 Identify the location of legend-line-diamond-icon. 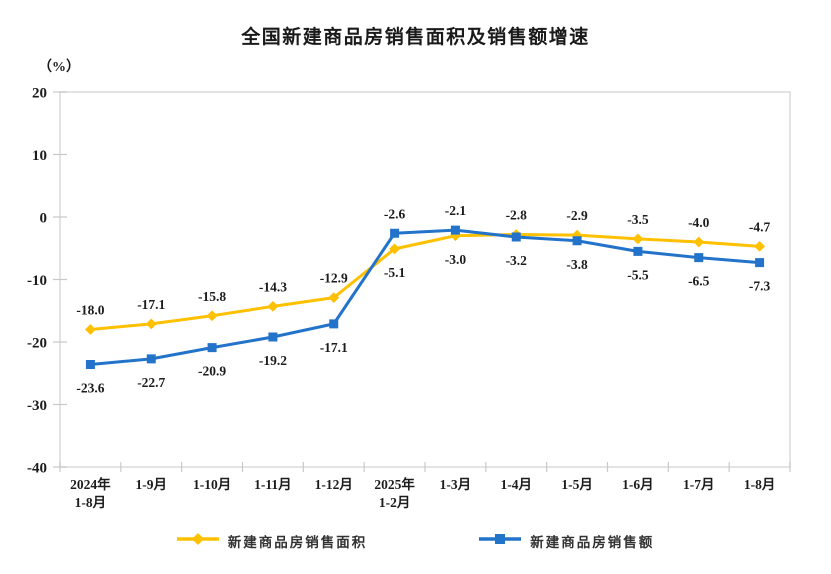
(197, 541).